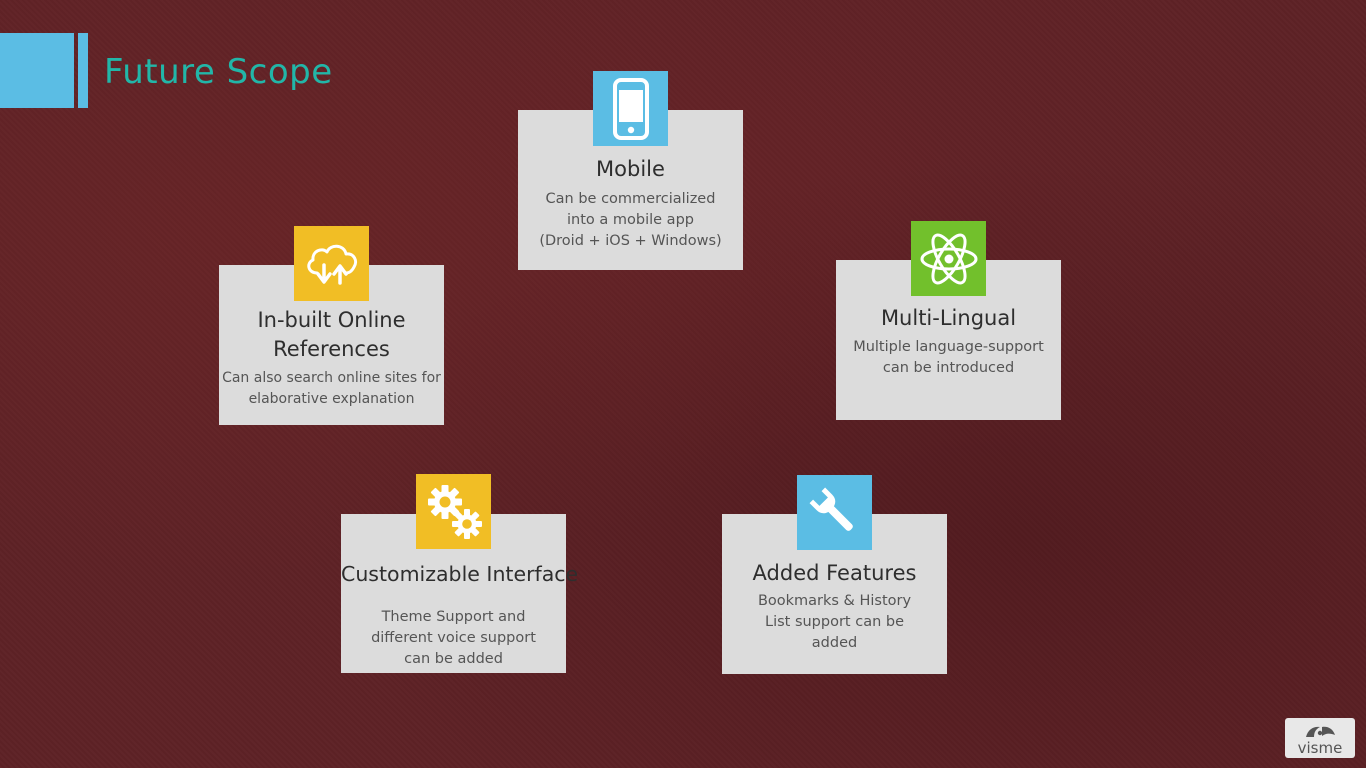  I want to click on atom-icon, so click(948, 258).